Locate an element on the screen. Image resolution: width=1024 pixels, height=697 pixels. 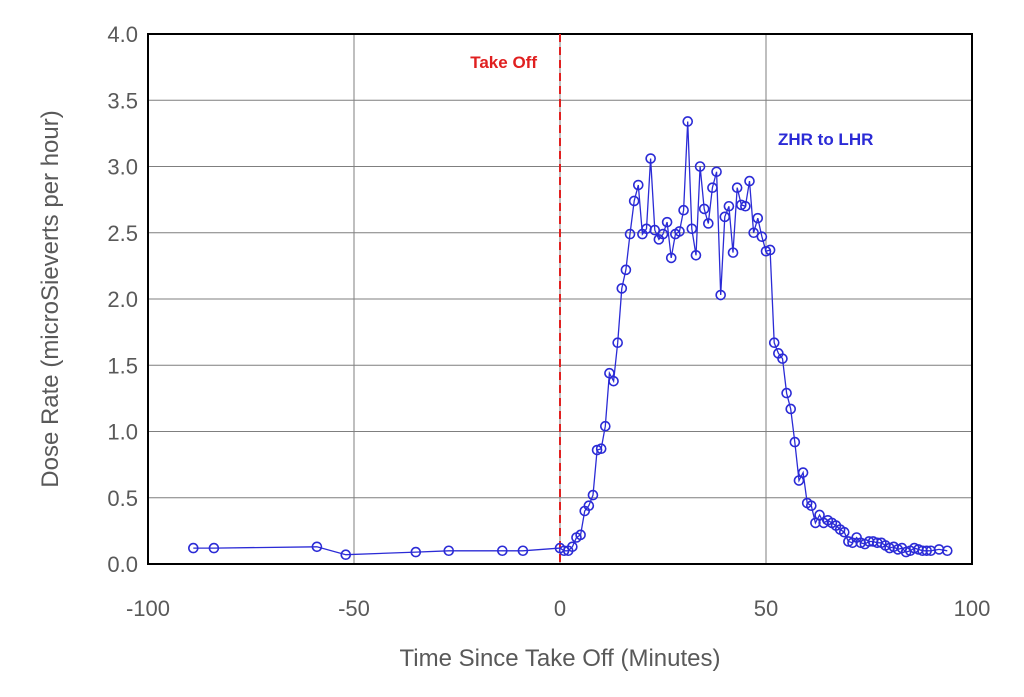
y-tick-label: 2.5 is located at coordinates (122, 233).